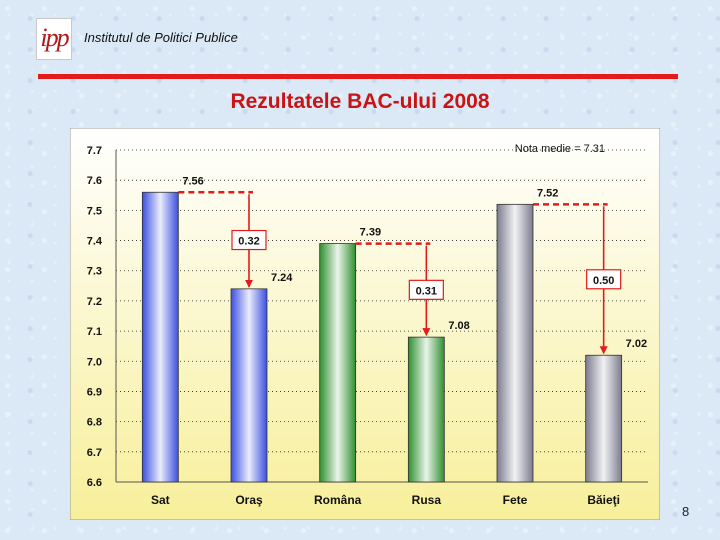 The image size is (720, 540). I want to click on difference-label: 0.50, so click(603, 281).